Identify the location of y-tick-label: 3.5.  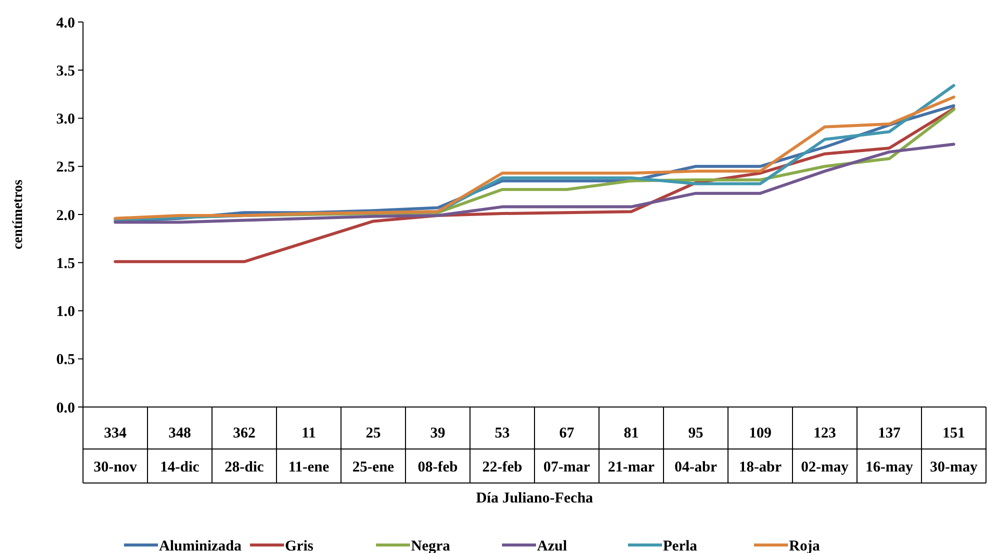
(65, 71).